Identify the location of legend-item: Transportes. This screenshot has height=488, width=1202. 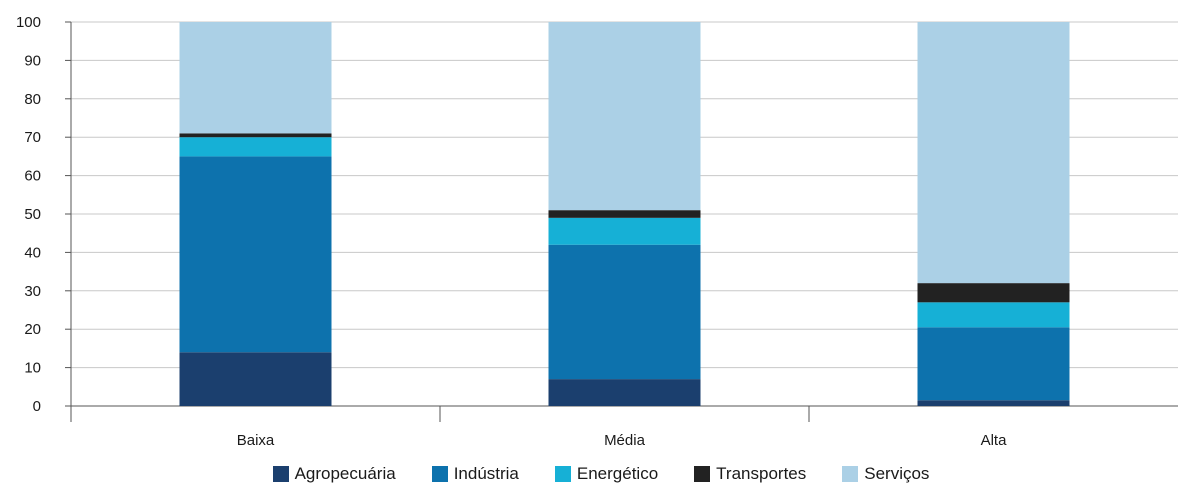
(750, 473).